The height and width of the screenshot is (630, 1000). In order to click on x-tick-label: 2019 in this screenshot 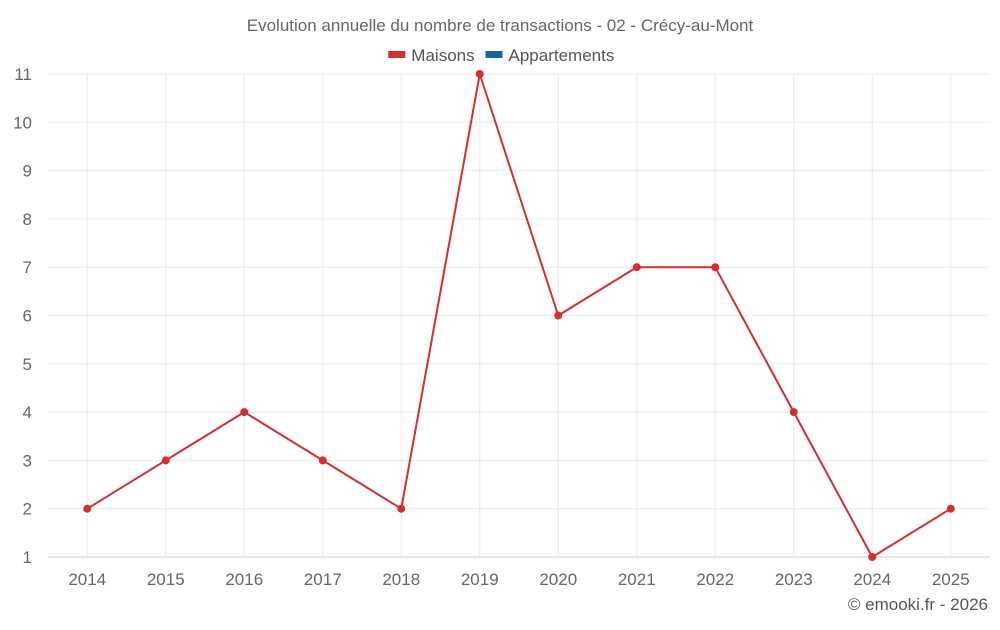, I will do `click(480, 579)`.